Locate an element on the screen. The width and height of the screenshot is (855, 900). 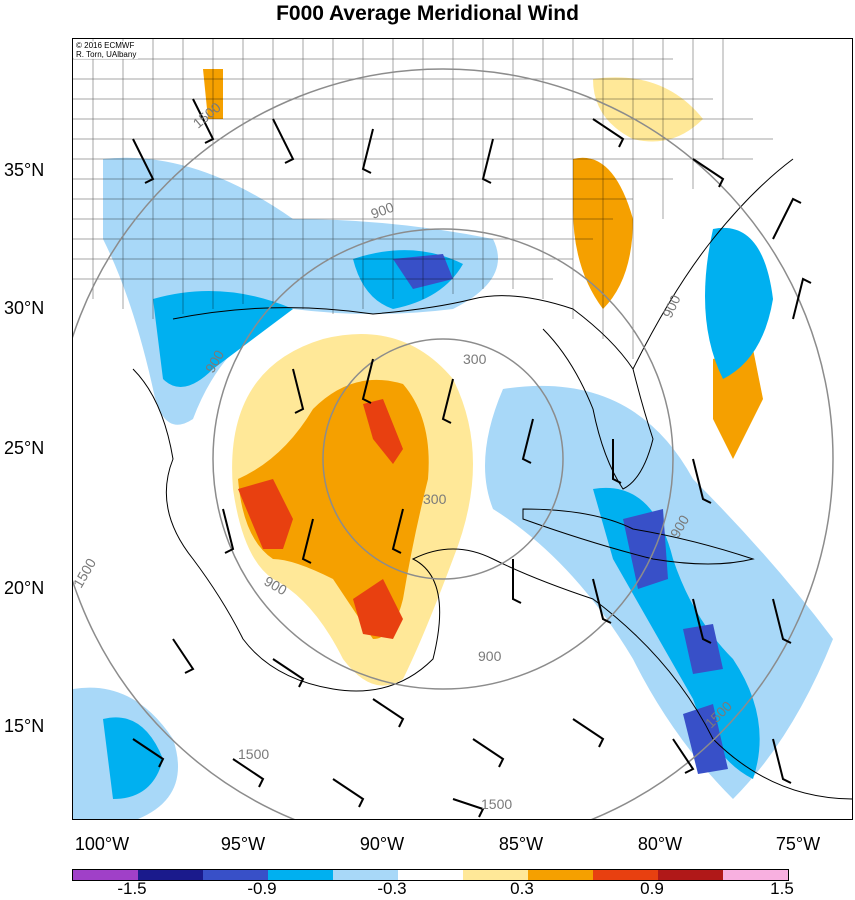
lat-label: 25°N is located at coordinates (24, 448).